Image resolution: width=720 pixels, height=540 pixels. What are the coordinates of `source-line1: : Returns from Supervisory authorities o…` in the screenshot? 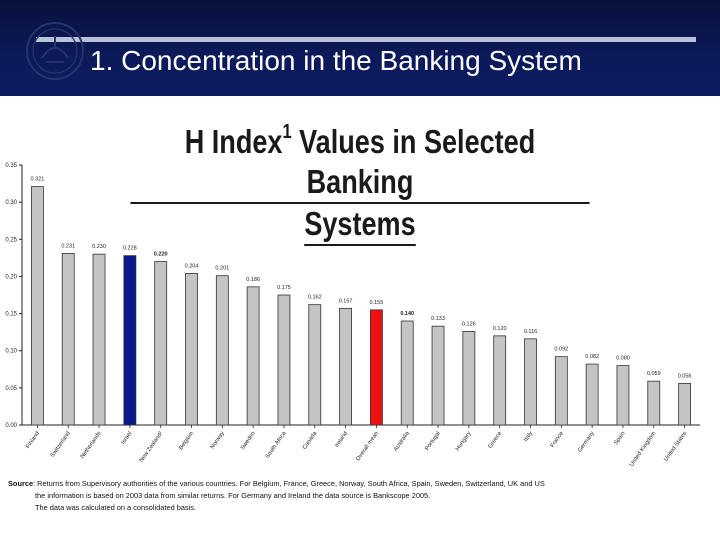 It's located at (289, 483).